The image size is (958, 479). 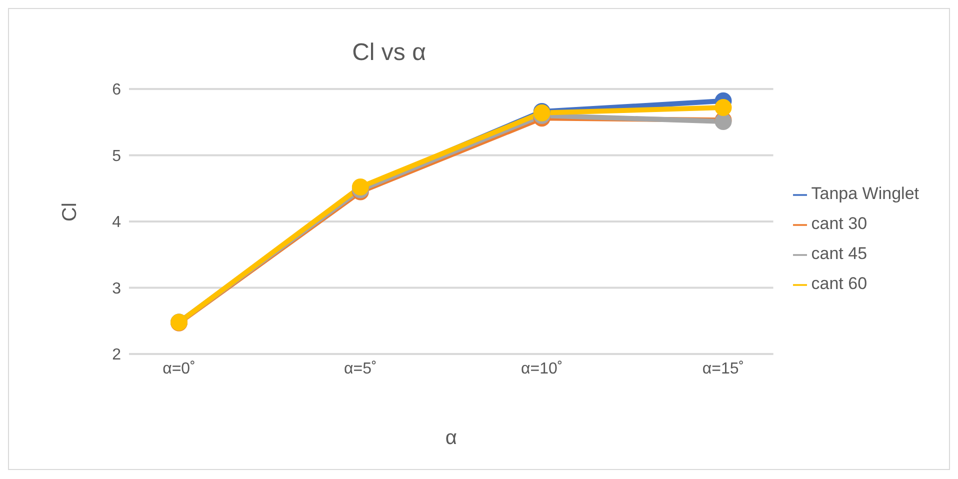 What do you see at coordinates (839, 253) in the screenshot?
I see `legend-label: cant 45` at bounding box center [839, 253].